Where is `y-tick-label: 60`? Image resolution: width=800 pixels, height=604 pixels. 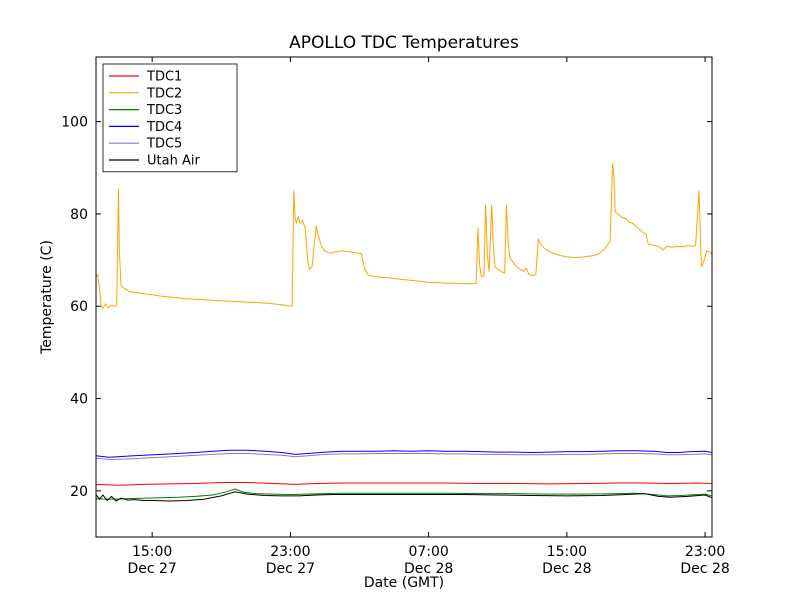 y-tick-label: 60 is located at coordinates (79, 307).